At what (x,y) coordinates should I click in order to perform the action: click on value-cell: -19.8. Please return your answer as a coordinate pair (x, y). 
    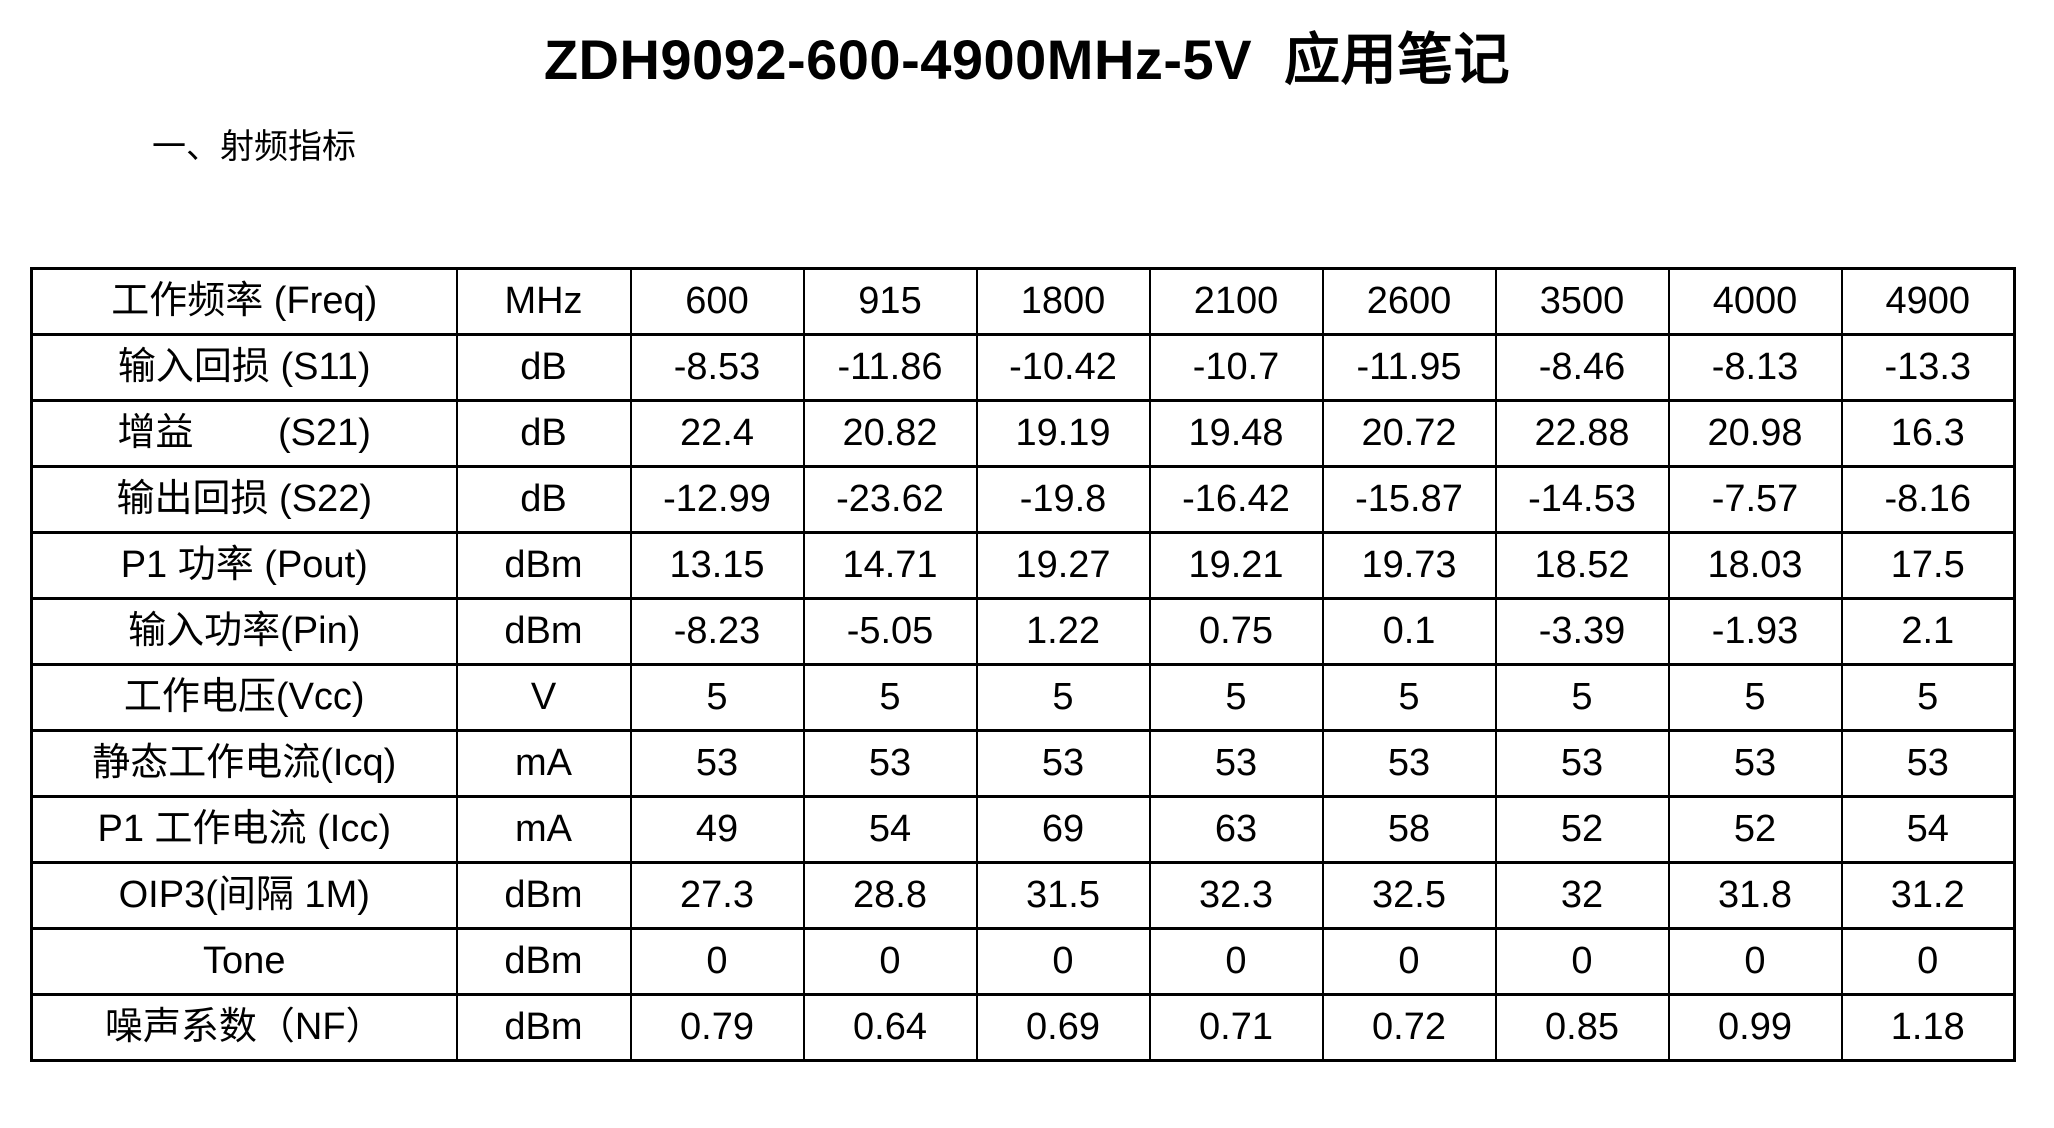
    Looking at the image, I should click on (1063, 500).